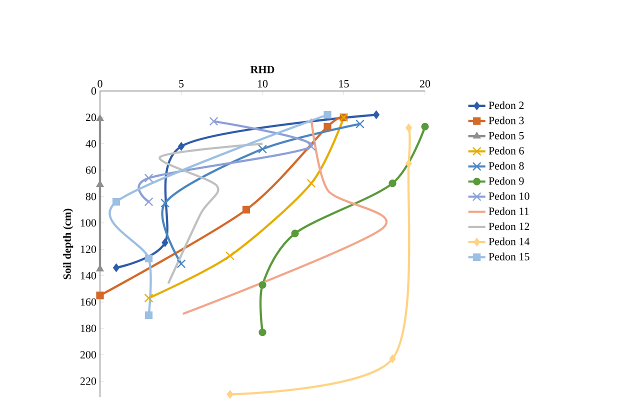  Describe the element at coordinates (93, 91) in the screenshot. I see `y-tick-label: 0` at that location.